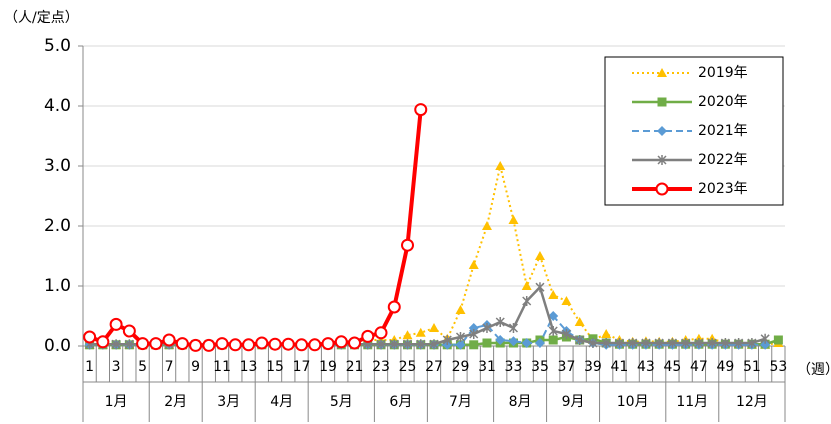  What do you see at coordinates (778, 367) in the screenshot?
I see `x-tick-label: 53` at bounding box center [778, 367].